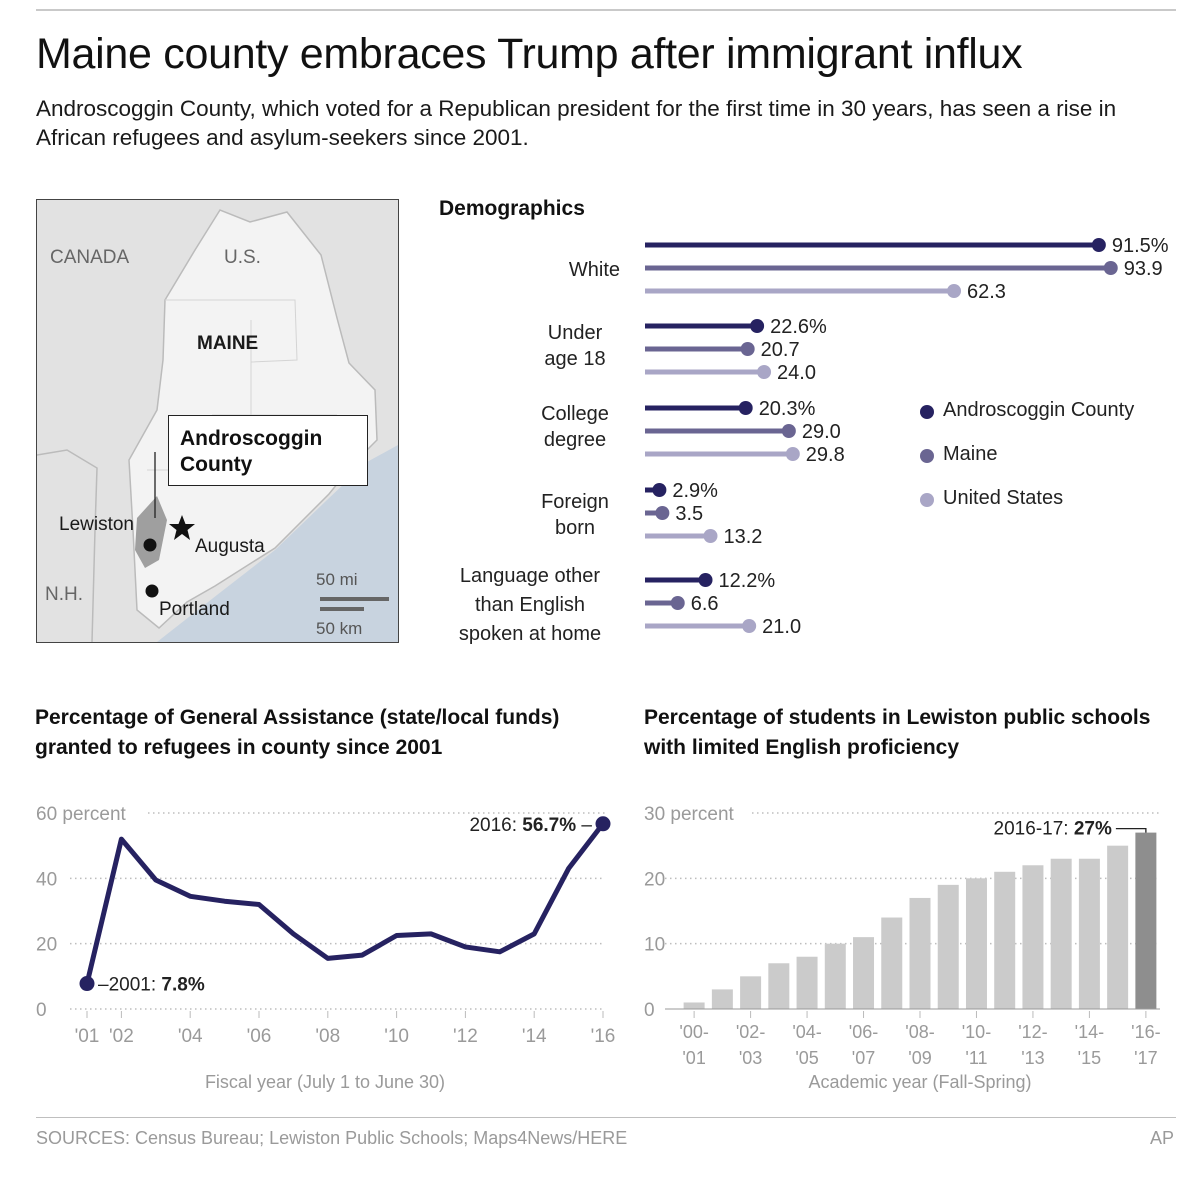  What do you see at coordinates (1034, 829) in the screenshot?
I see `end-annotation-prefix: 2016-17:` at bounding box center [1034, 829].